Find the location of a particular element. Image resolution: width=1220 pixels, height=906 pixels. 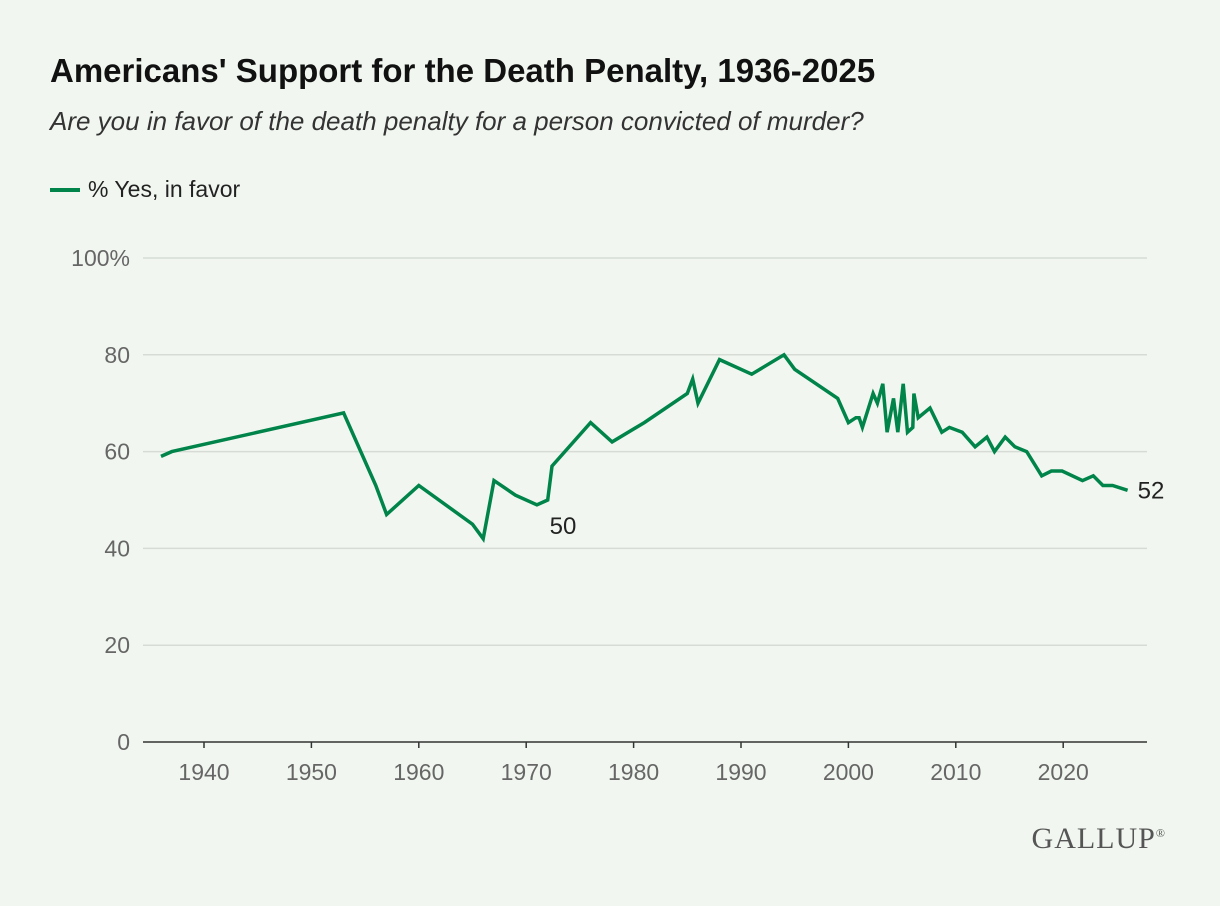

legend: % Yes, in favor is located at coordinates (145, 189).